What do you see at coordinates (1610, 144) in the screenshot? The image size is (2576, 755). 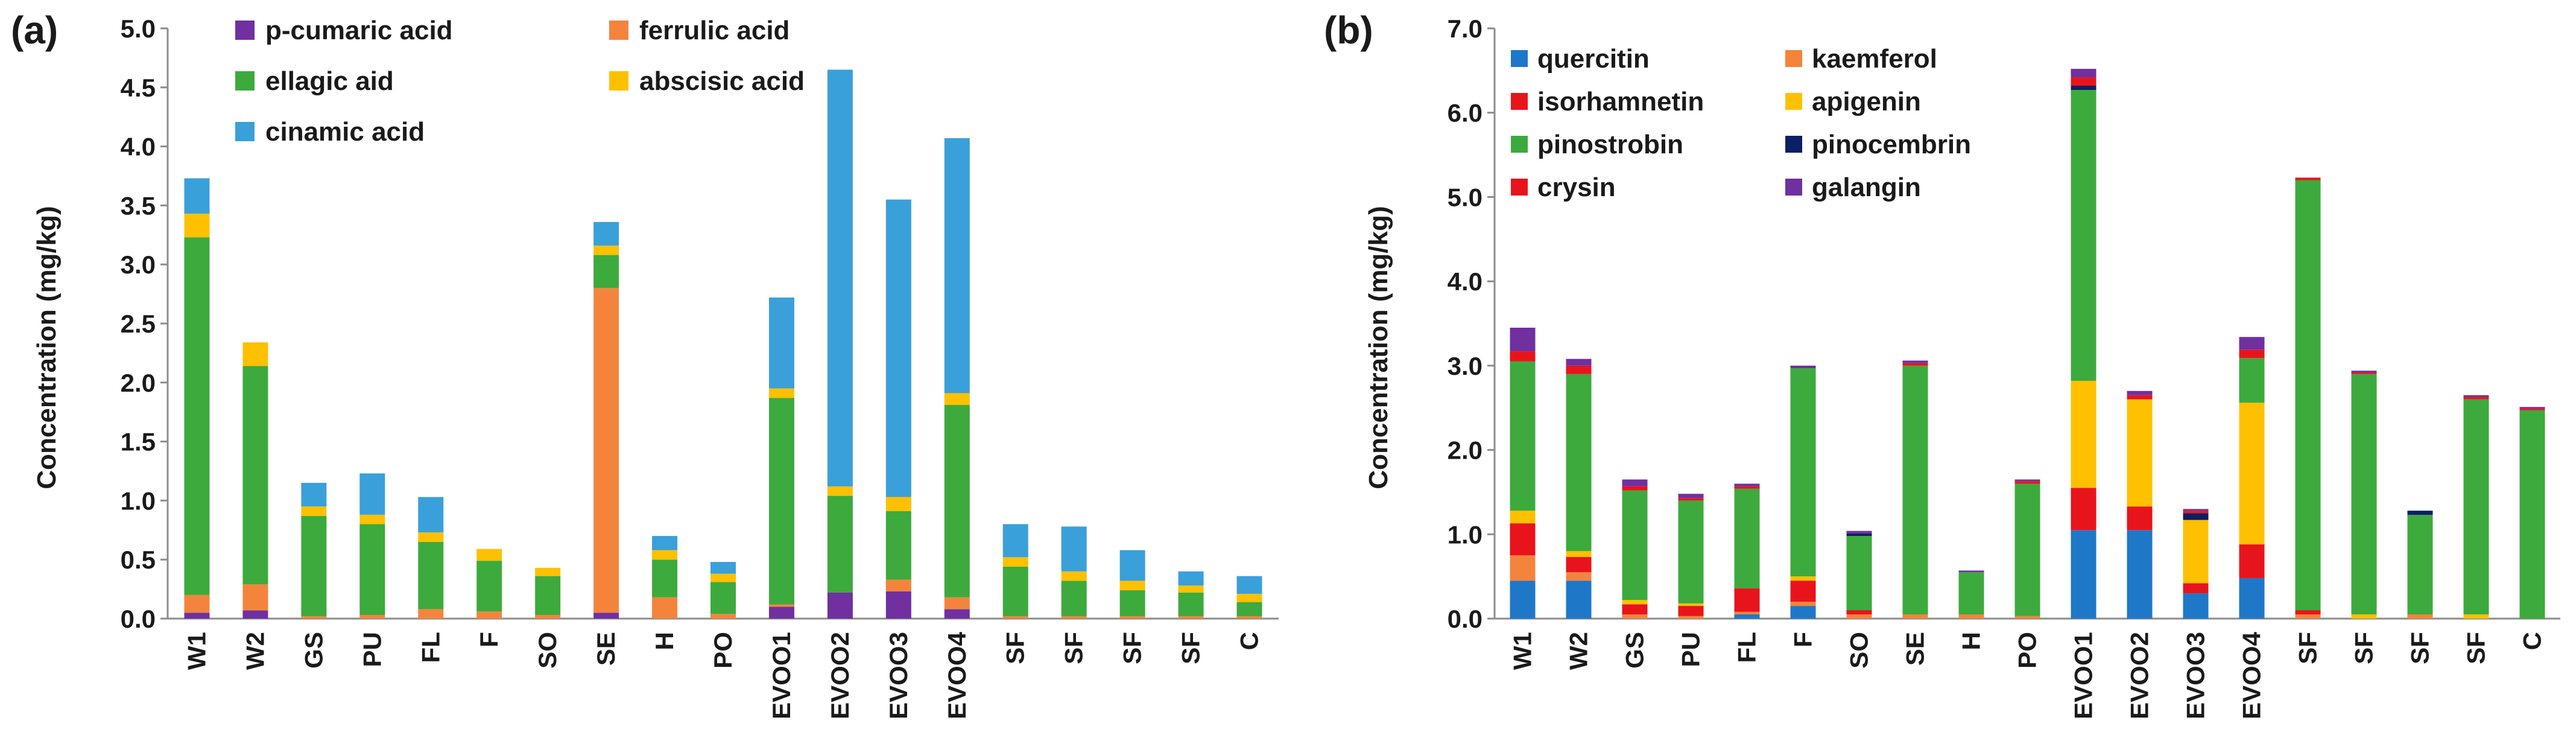 I see `legend-label: pinostrobin` at bounding box center [1610, 144].